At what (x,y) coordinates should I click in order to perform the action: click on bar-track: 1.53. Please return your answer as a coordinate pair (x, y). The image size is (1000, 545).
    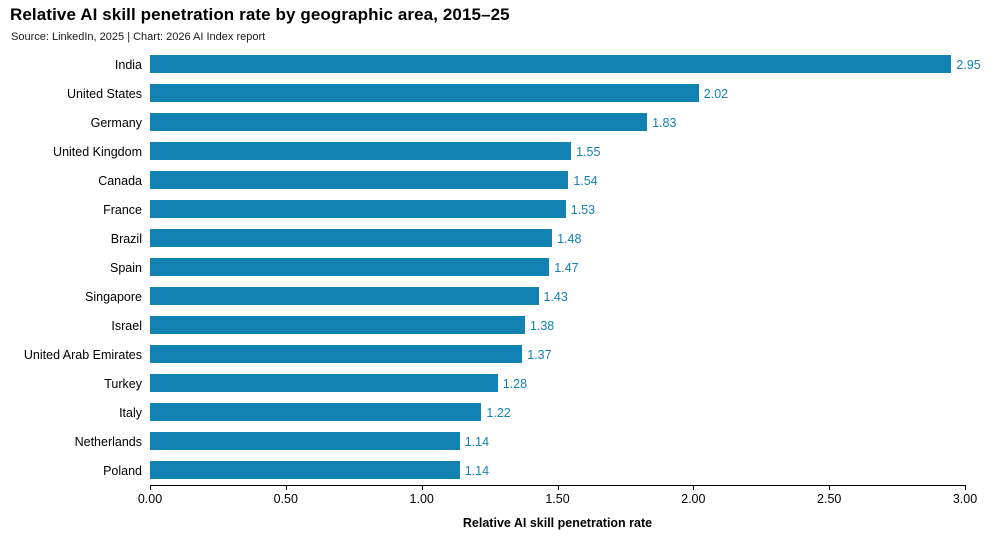
    Looking at the image, I should click on (557, 209).